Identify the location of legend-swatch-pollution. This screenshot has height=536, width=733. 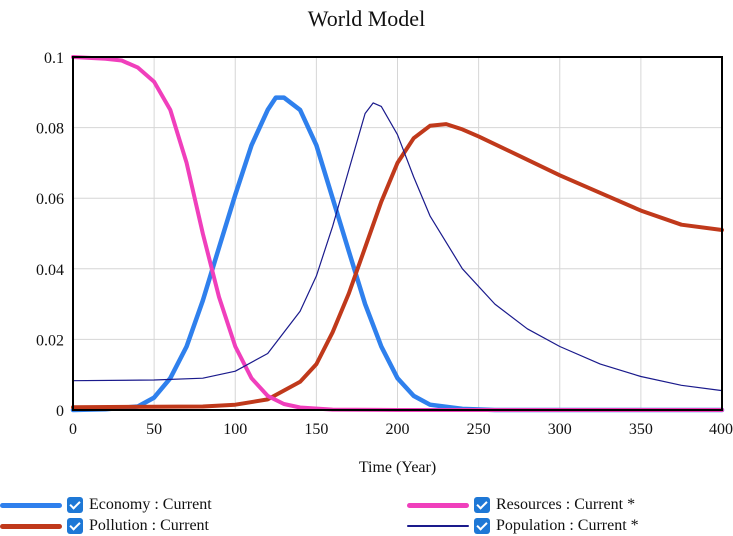
(31, 526).